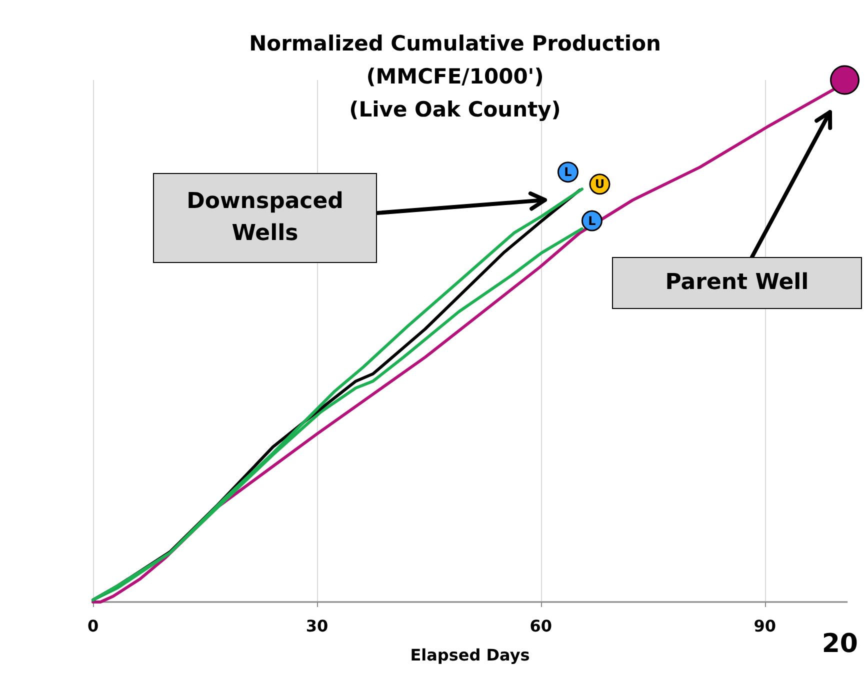  Describe the element at coordinates (317, 626) in the screenshot. I see `x-tick-label: 30` at that location.